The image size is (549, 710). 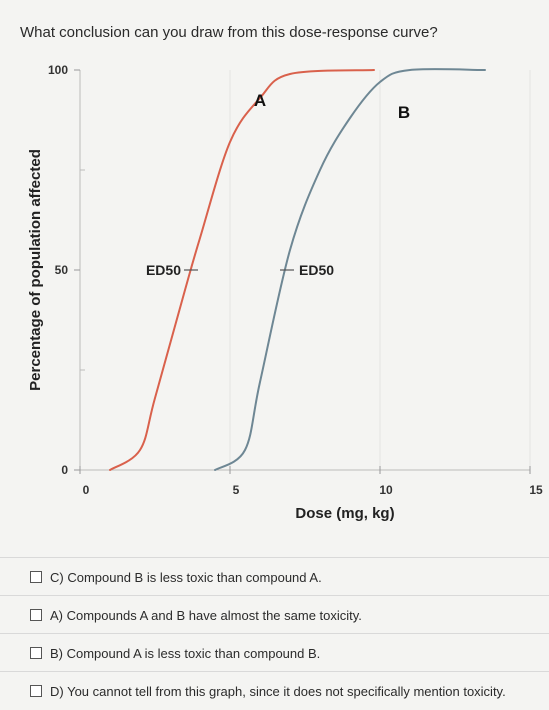 What do you see at coordinates (260, 100) in the screenshot?
I see `series-name-a: A` at bounding box center [260, 100].